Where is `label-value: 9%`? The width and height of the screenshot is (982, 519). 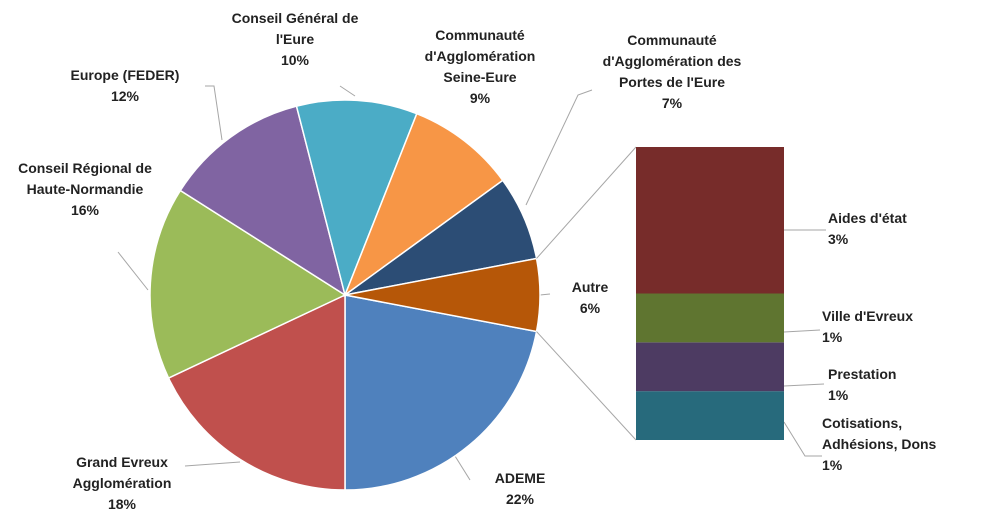 label-value: 9% is located at coordinates (480, 98).